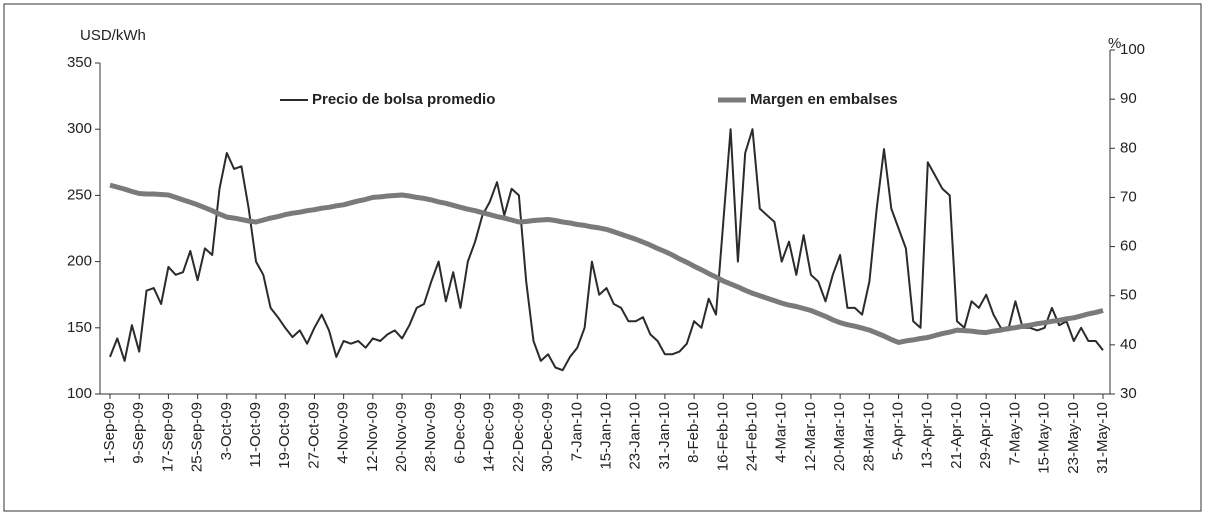 Image resolution: width=1206 pixels, height=516 pixels. What do you see at coordinates (1128, 246) in the screenshot?
I see `y2-tick-label: 60` at bounding box center [1128, 246].